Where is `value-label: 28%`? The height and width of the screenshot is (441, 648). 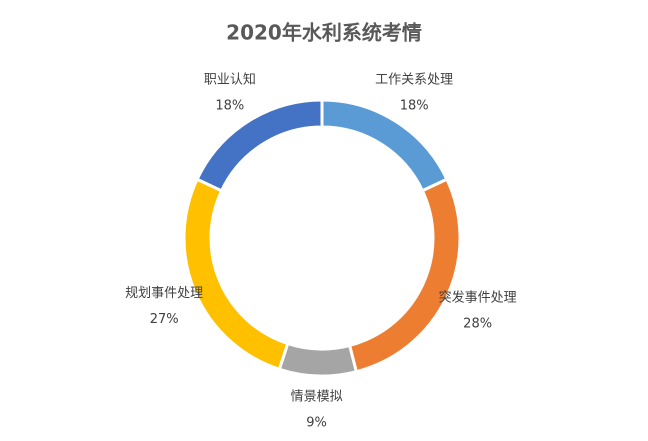
value-label: 28% is located at coordinates (477, 324).